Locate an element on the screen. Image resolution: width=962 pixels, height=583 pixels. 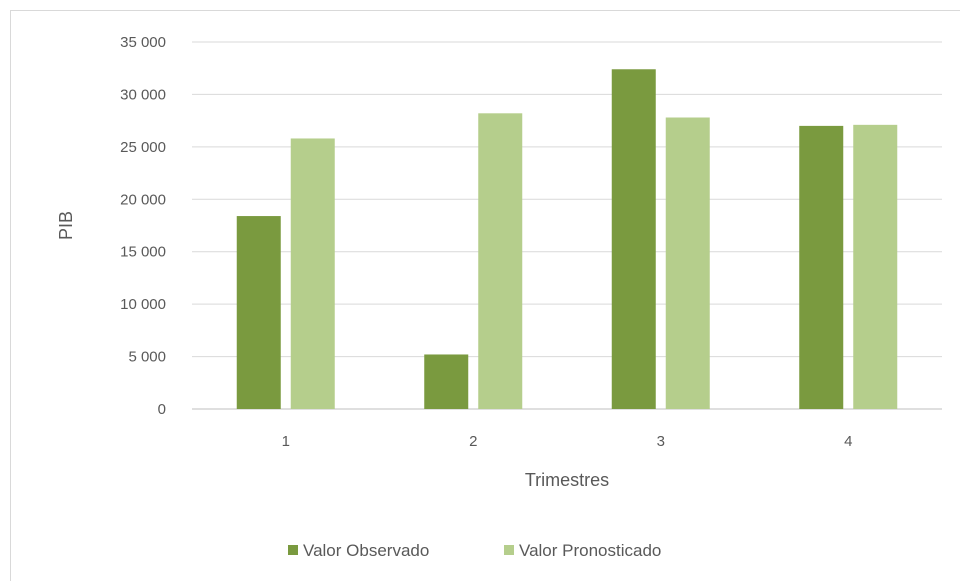
x-tick-label: 4 is located at coordinates (848, 441).